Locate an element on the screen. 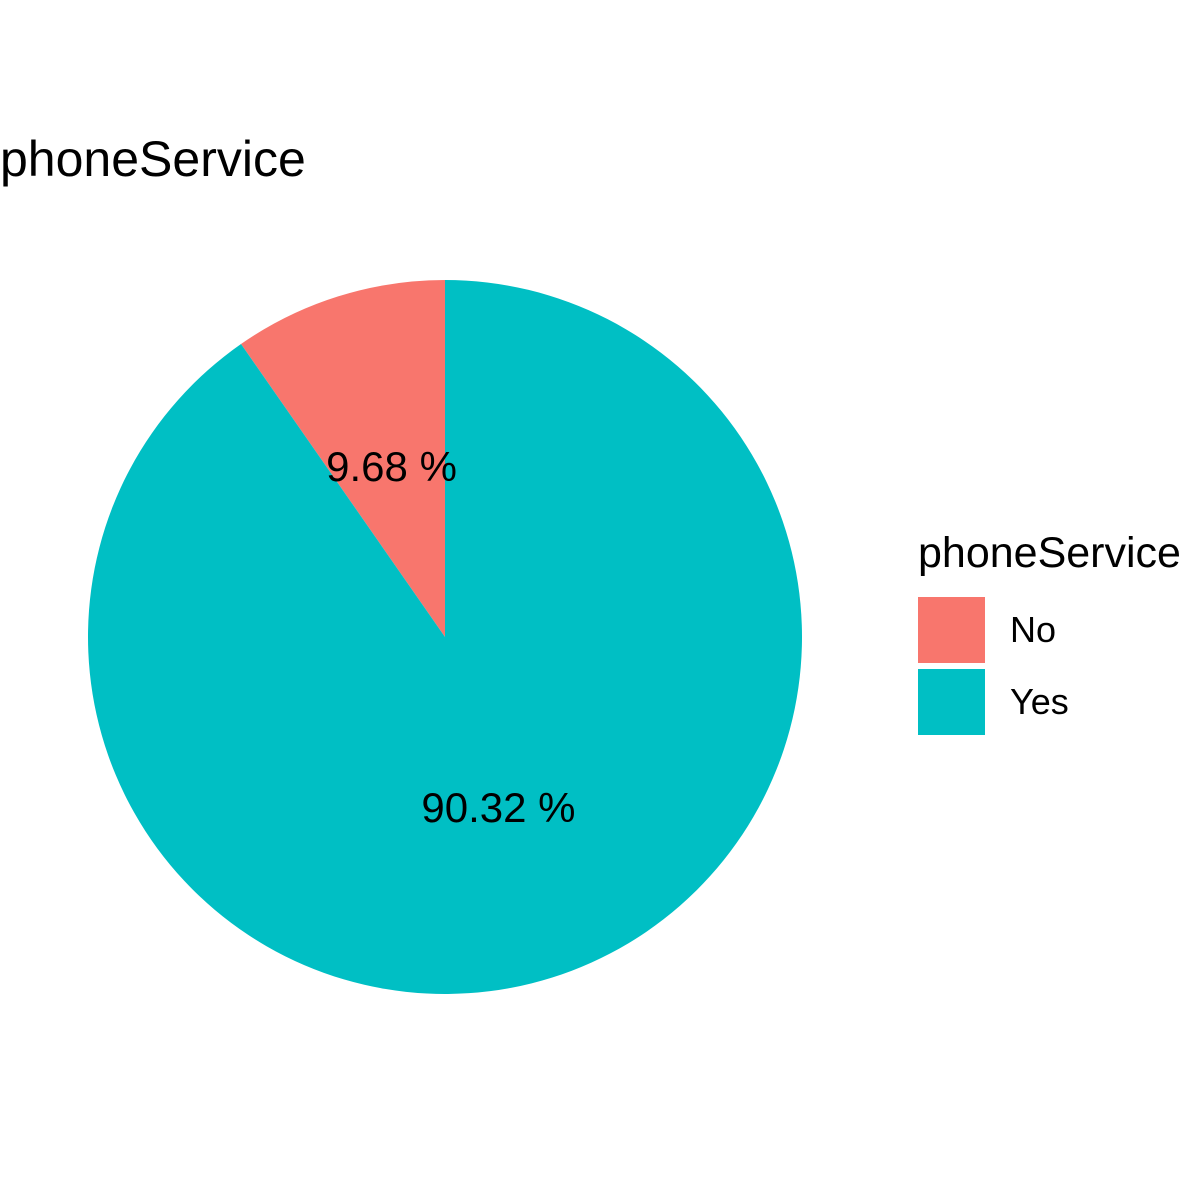  legend-swatch-yes is located at coordinates (951, 702).